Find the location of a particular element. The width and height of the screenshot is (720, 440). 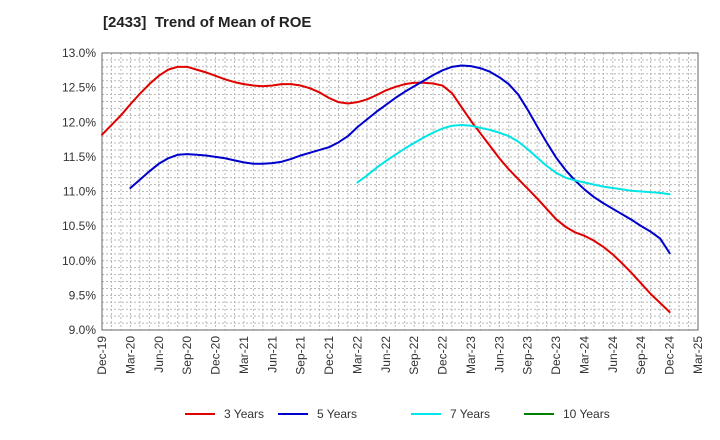

y-tick-label: 11.0% is located at coordinates (79, 192).